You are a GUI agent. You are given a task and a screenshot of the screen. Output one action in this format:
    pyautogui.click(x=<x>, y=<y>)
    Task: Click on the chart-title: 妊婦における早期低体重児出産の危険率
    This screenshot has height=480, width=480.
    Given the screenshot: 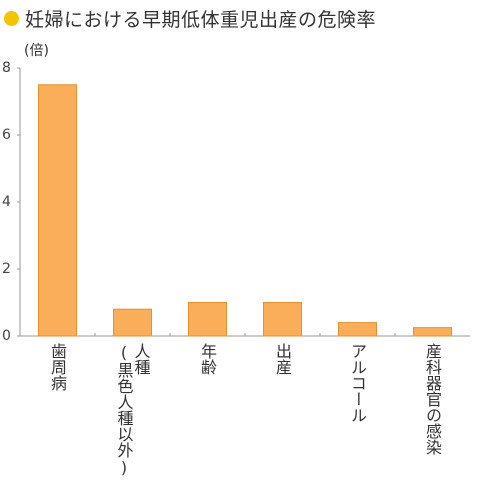 What is the action you would take?
    pyautogui.click(x=190, y=18)
    